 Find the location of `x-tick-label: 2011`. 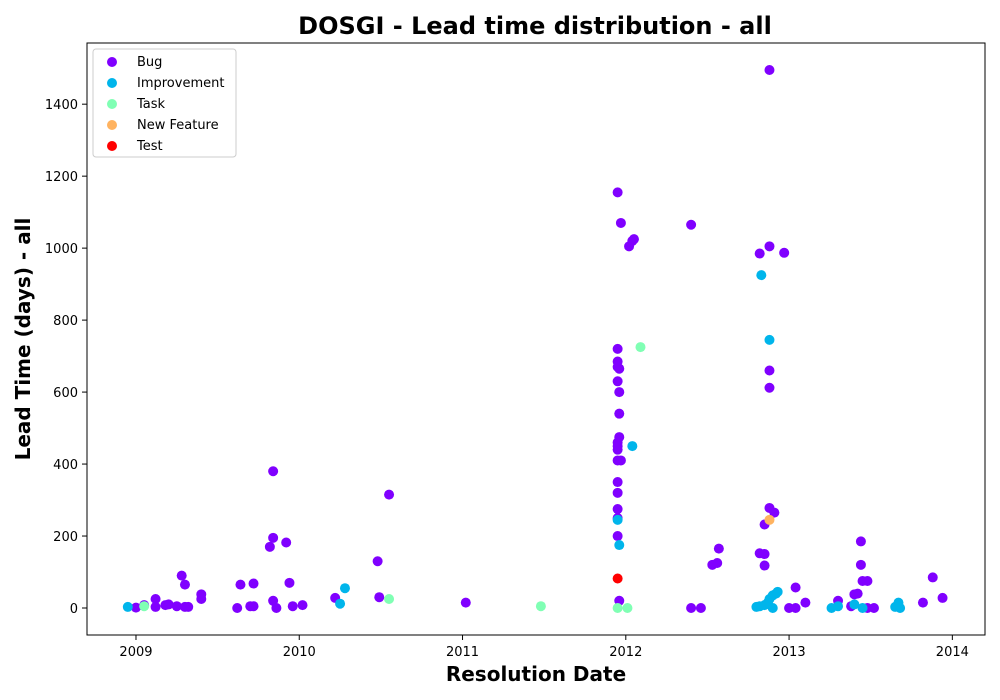

x-tick-label: 2011 is located at coordinates (462, 652).